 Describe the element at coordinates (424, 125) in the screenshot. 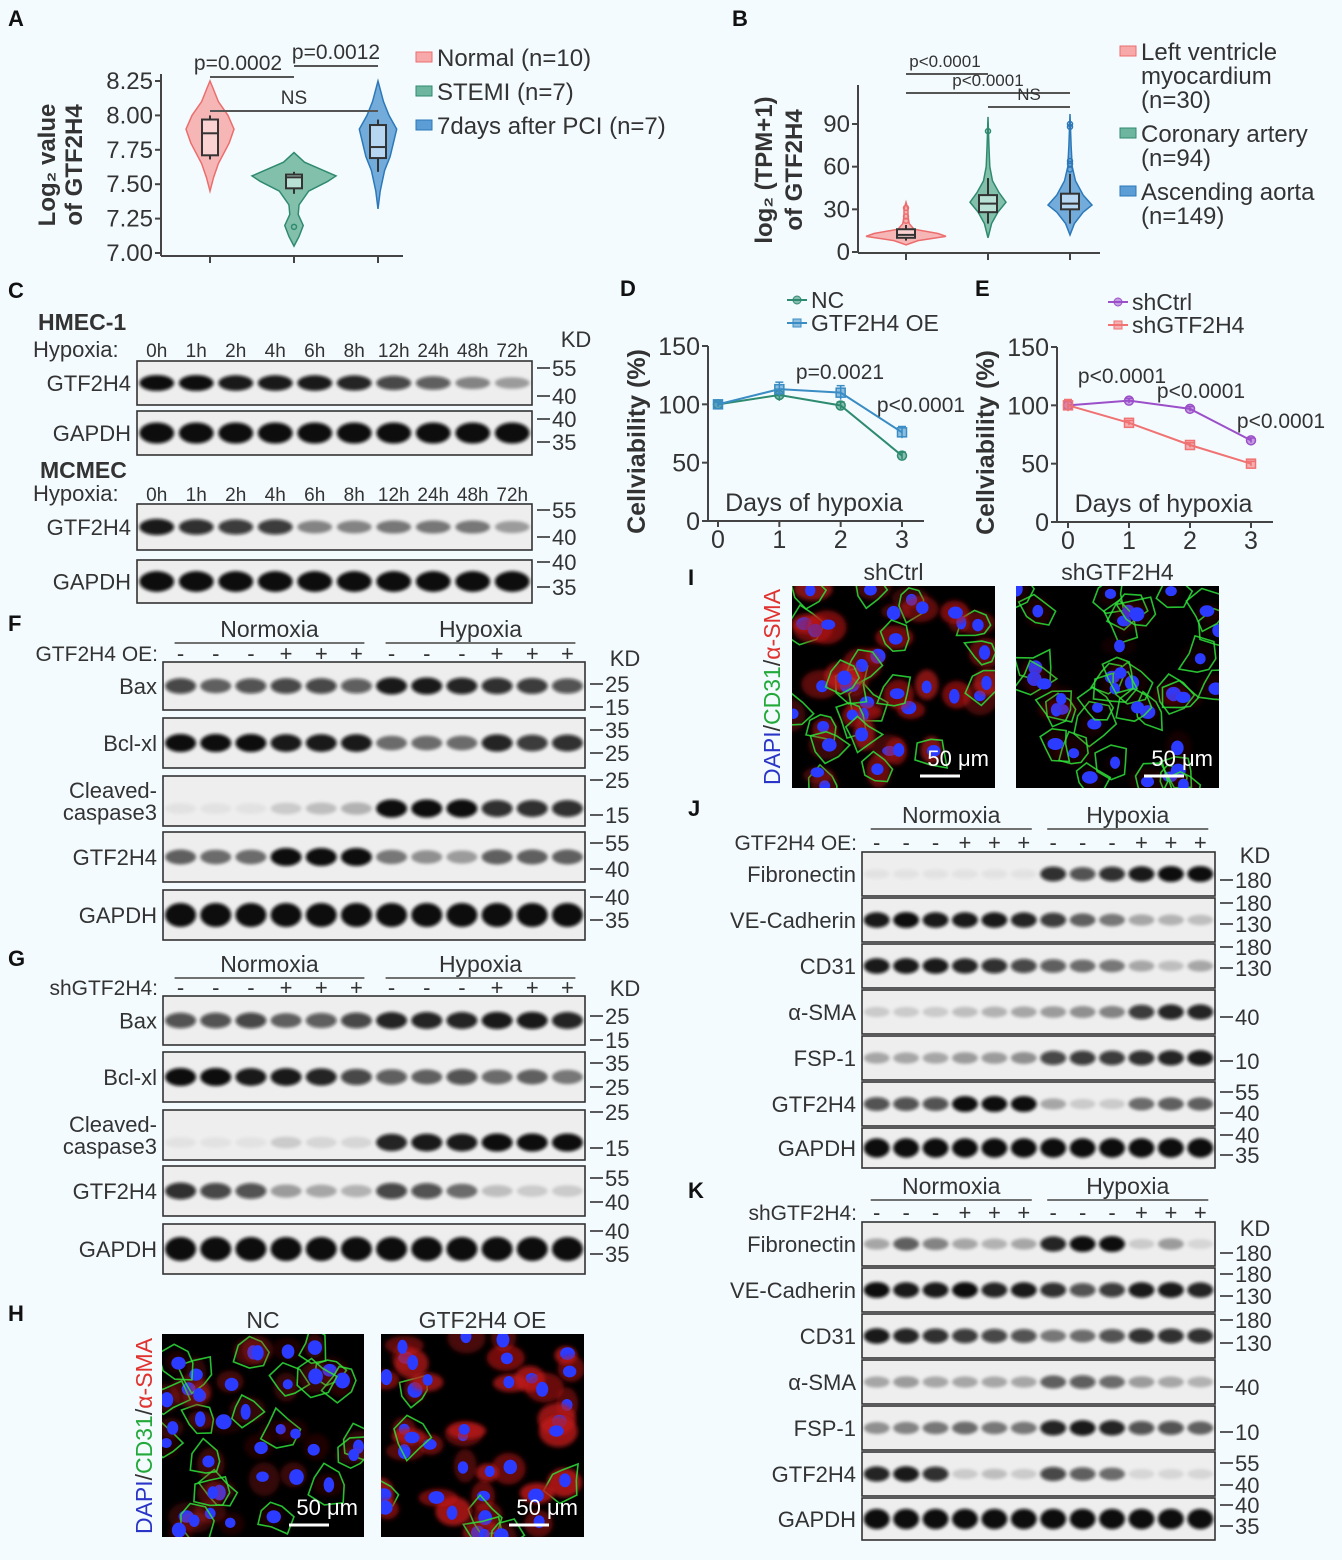

I see `legend-swatch` at that location.